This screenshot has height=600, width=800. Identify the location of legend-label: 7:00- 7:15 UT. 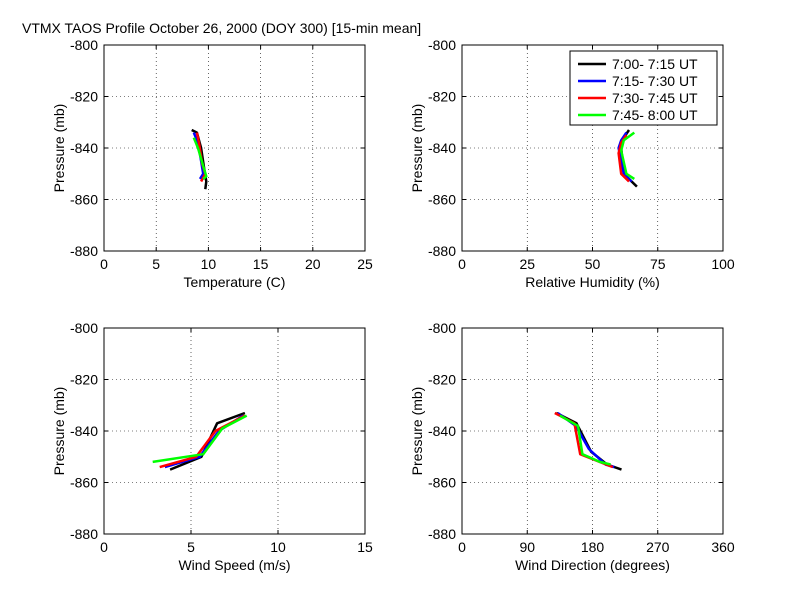
(655, 64).